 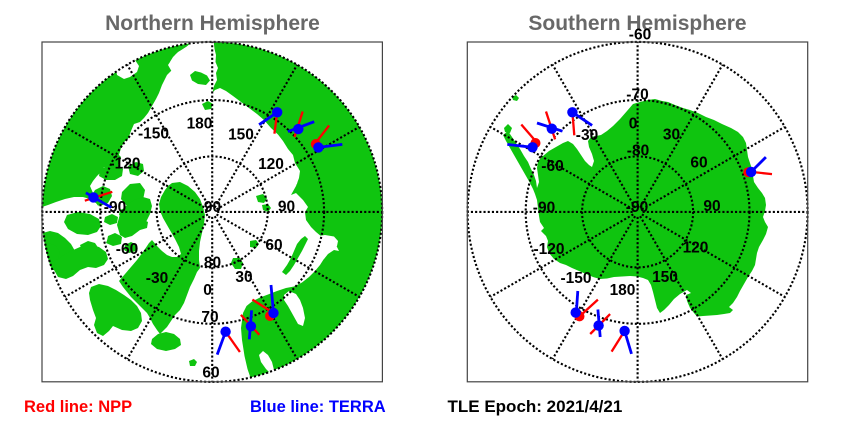 I want to click on svg-text: Blue line: TERRA, so click(x=318, y=407).